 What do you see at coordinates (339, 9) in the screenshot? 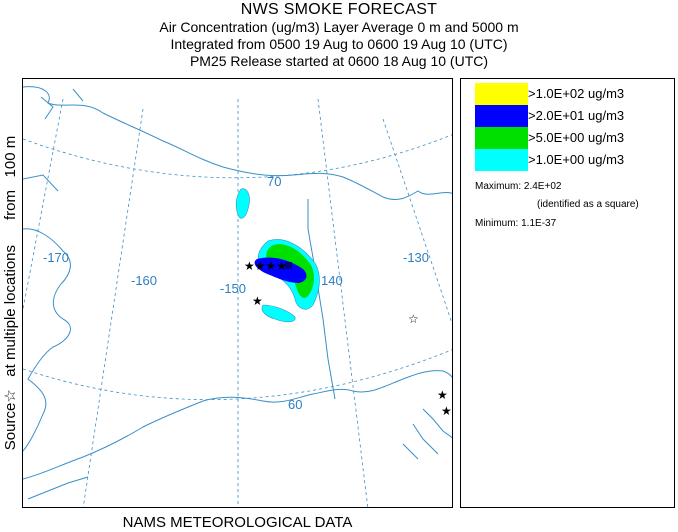
I see `chart-title: NWS SMOKE FORECAST` at bounding box center [339, 9].